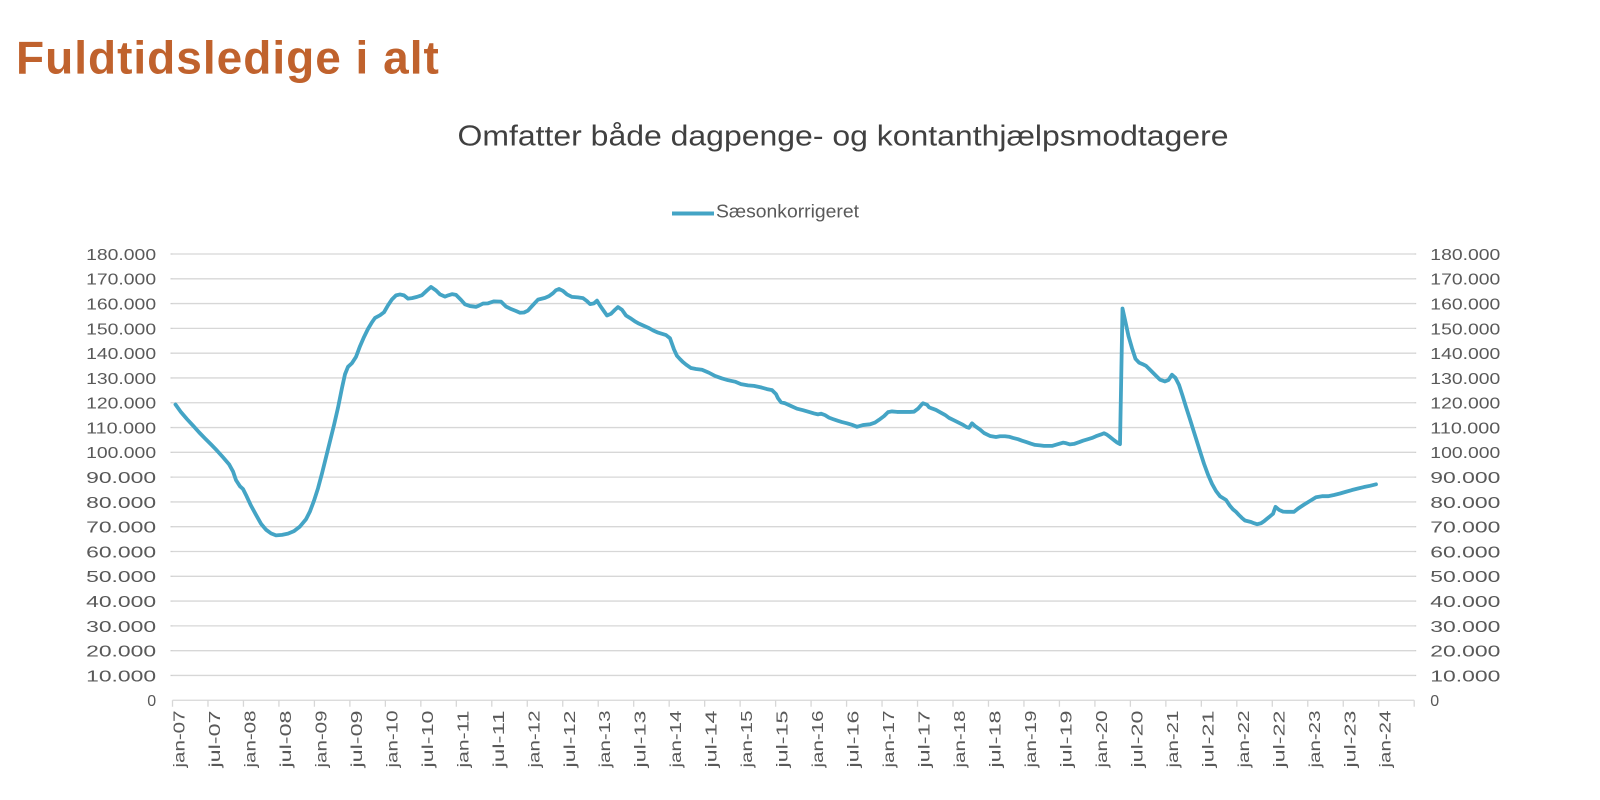  Describe the element at coordinates (818, 739) in the screenshot. I see `svg-text: jan-16` at that location.